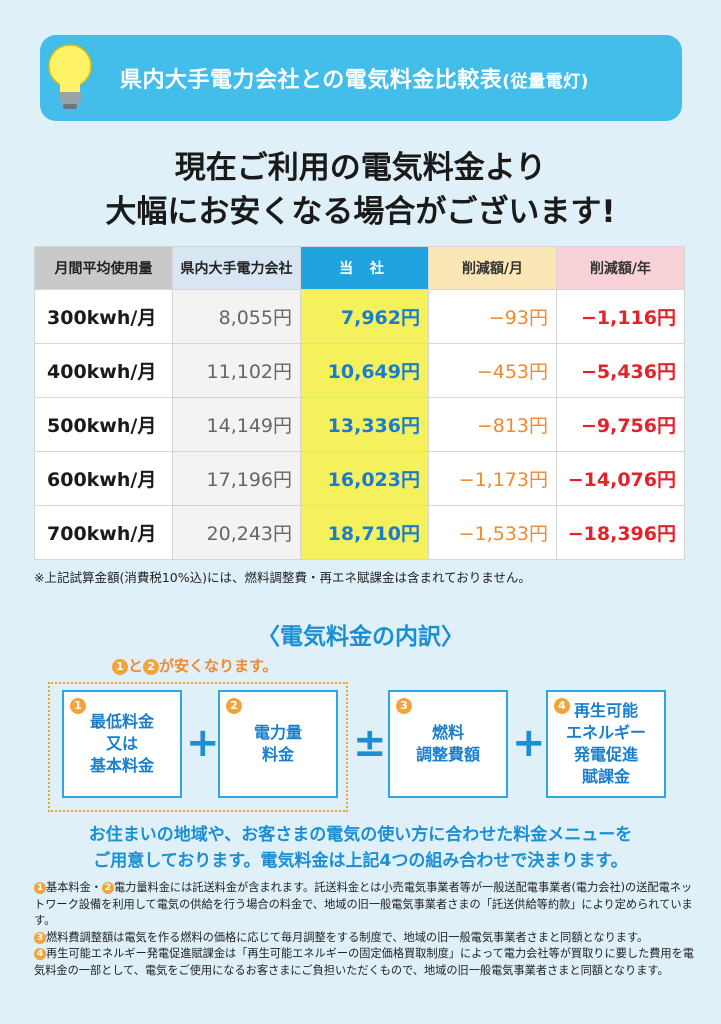  Describe the element at coordinates (236, 268) in the screenshot. I see `col-header-major-company: 県内大手電力会社` at that location.